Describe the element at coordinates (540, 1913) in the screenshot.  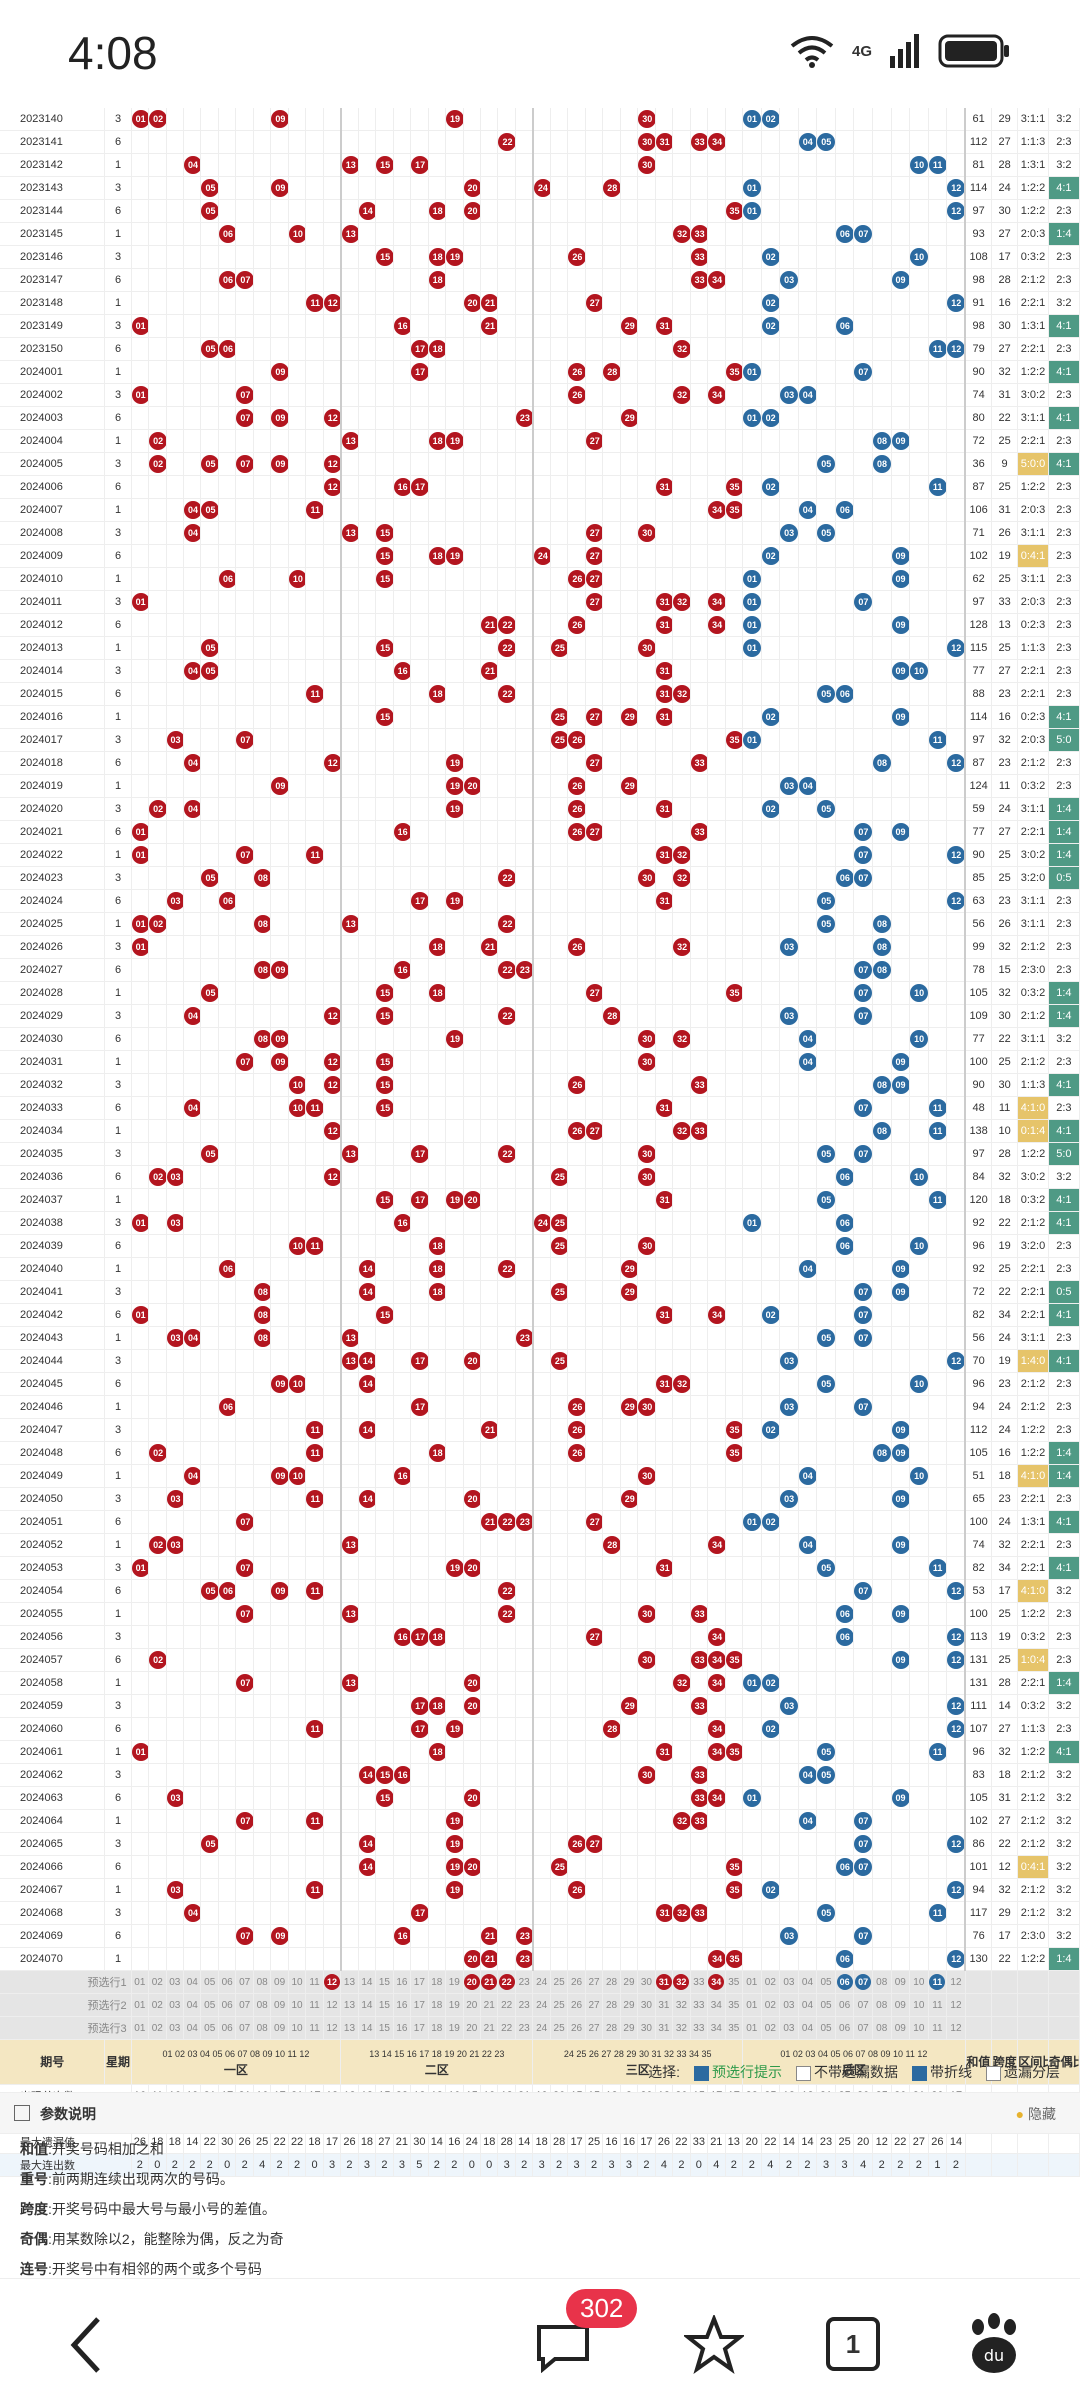
I see `table-row: 2024068 3 04 17 31 32 33 05 11 117 29 2:1:2 3:2` at that location.